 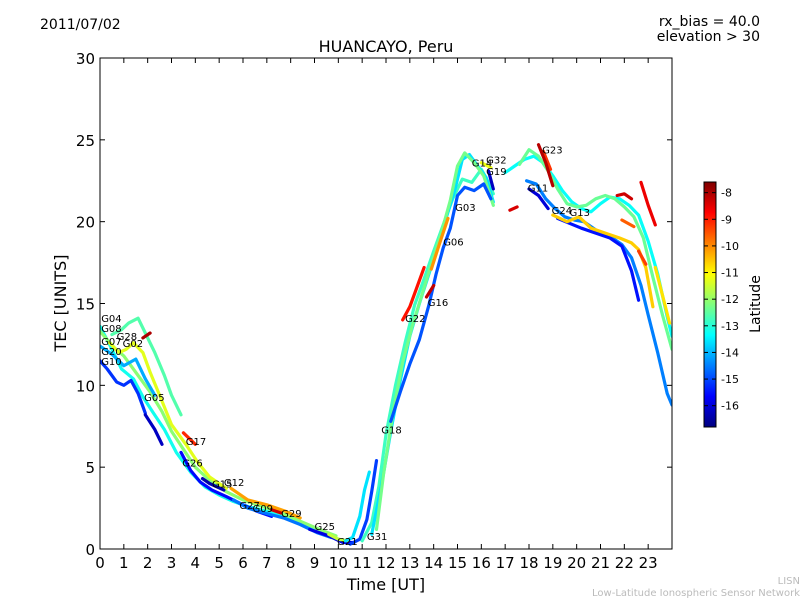 I want to click on satellite-label: G05, so click(x=154, y=398).